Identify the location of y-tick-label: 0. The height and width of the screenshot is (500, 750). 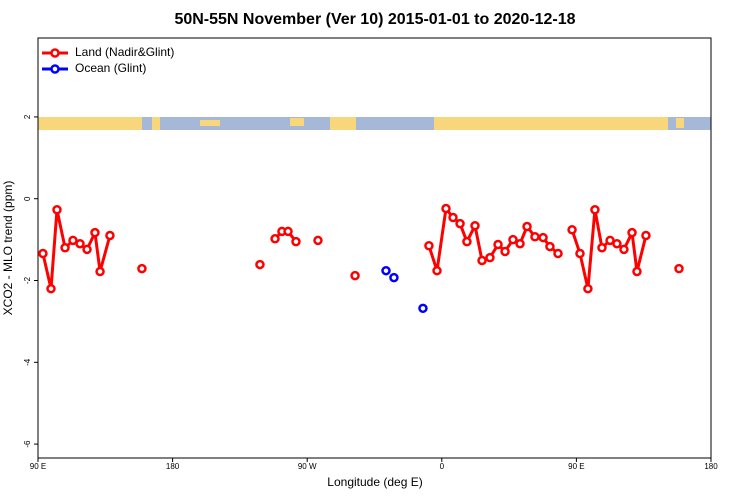
(27, 198).